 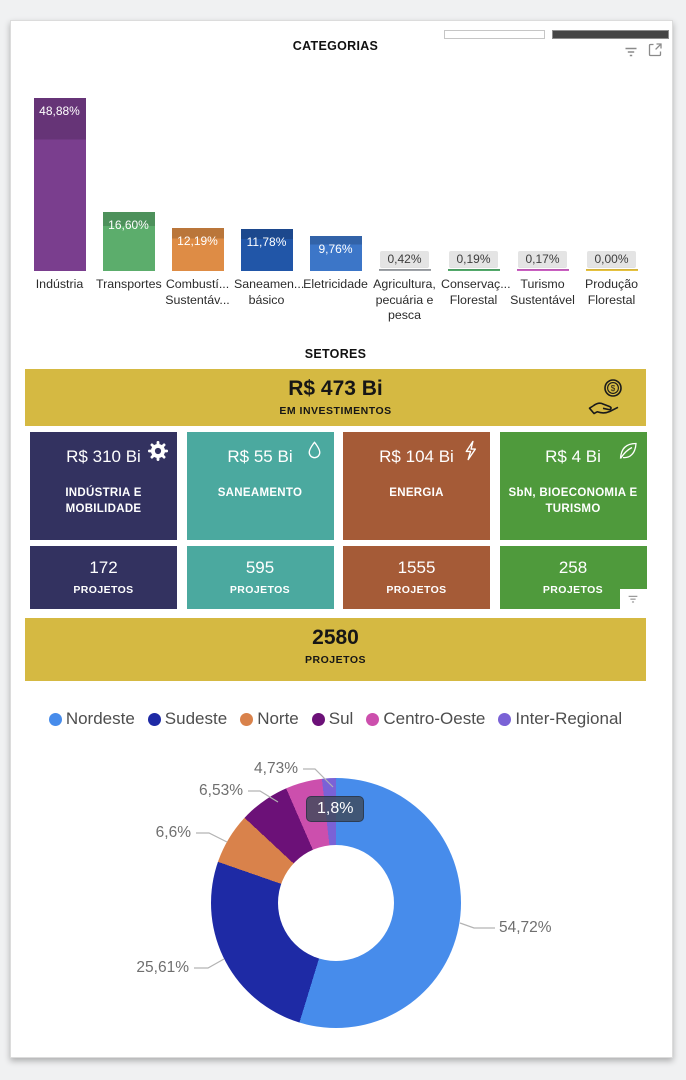 I want to click on axis-label: Saneamen... básico, so click(x=269, y=292).